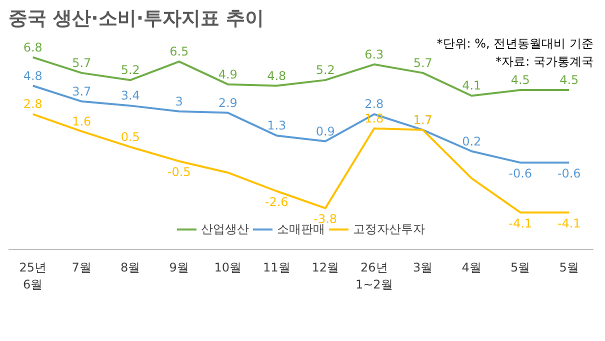  I want to click on data-label: -0.5, so click(179, 172).